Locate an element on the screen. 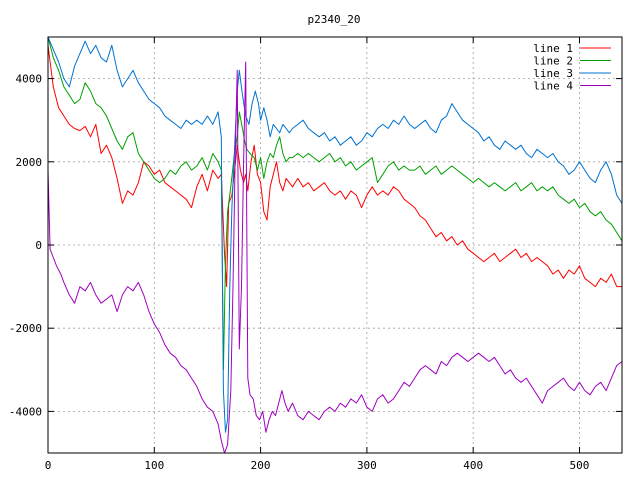 Image resolution: width=640 pixels, height=480 pixels. y-tick-label: -2000 is located at coordinates (25, 328).